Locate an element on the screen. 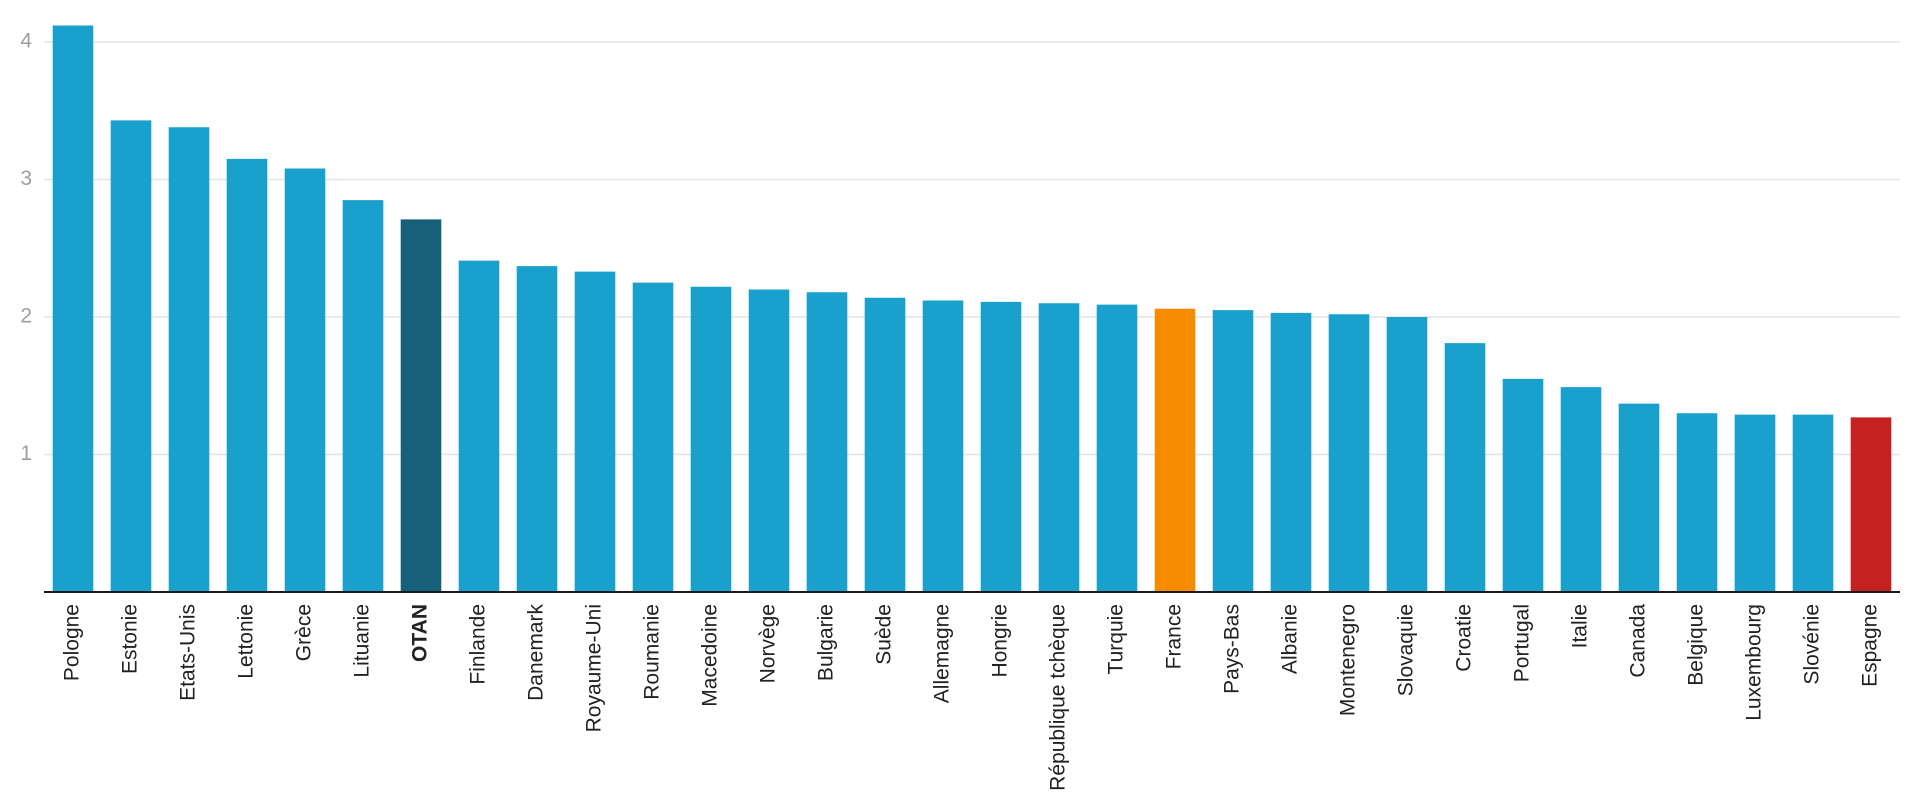 Image resolution: width=1920 pixels, height=800 pixels. x-category-label: Turquie is located at coordinates (1116, 639).